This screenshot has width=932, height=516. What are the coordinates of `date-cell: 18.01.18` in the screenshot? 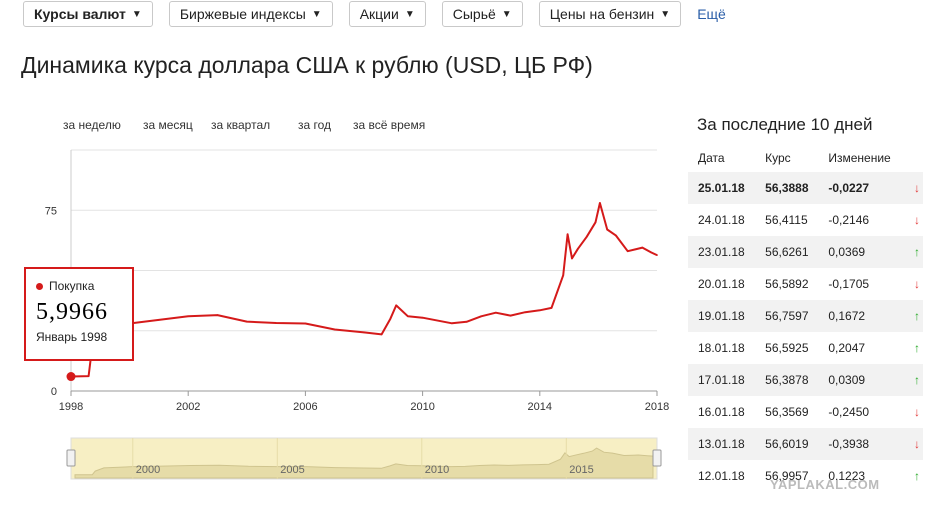 It's located at (721, 348).